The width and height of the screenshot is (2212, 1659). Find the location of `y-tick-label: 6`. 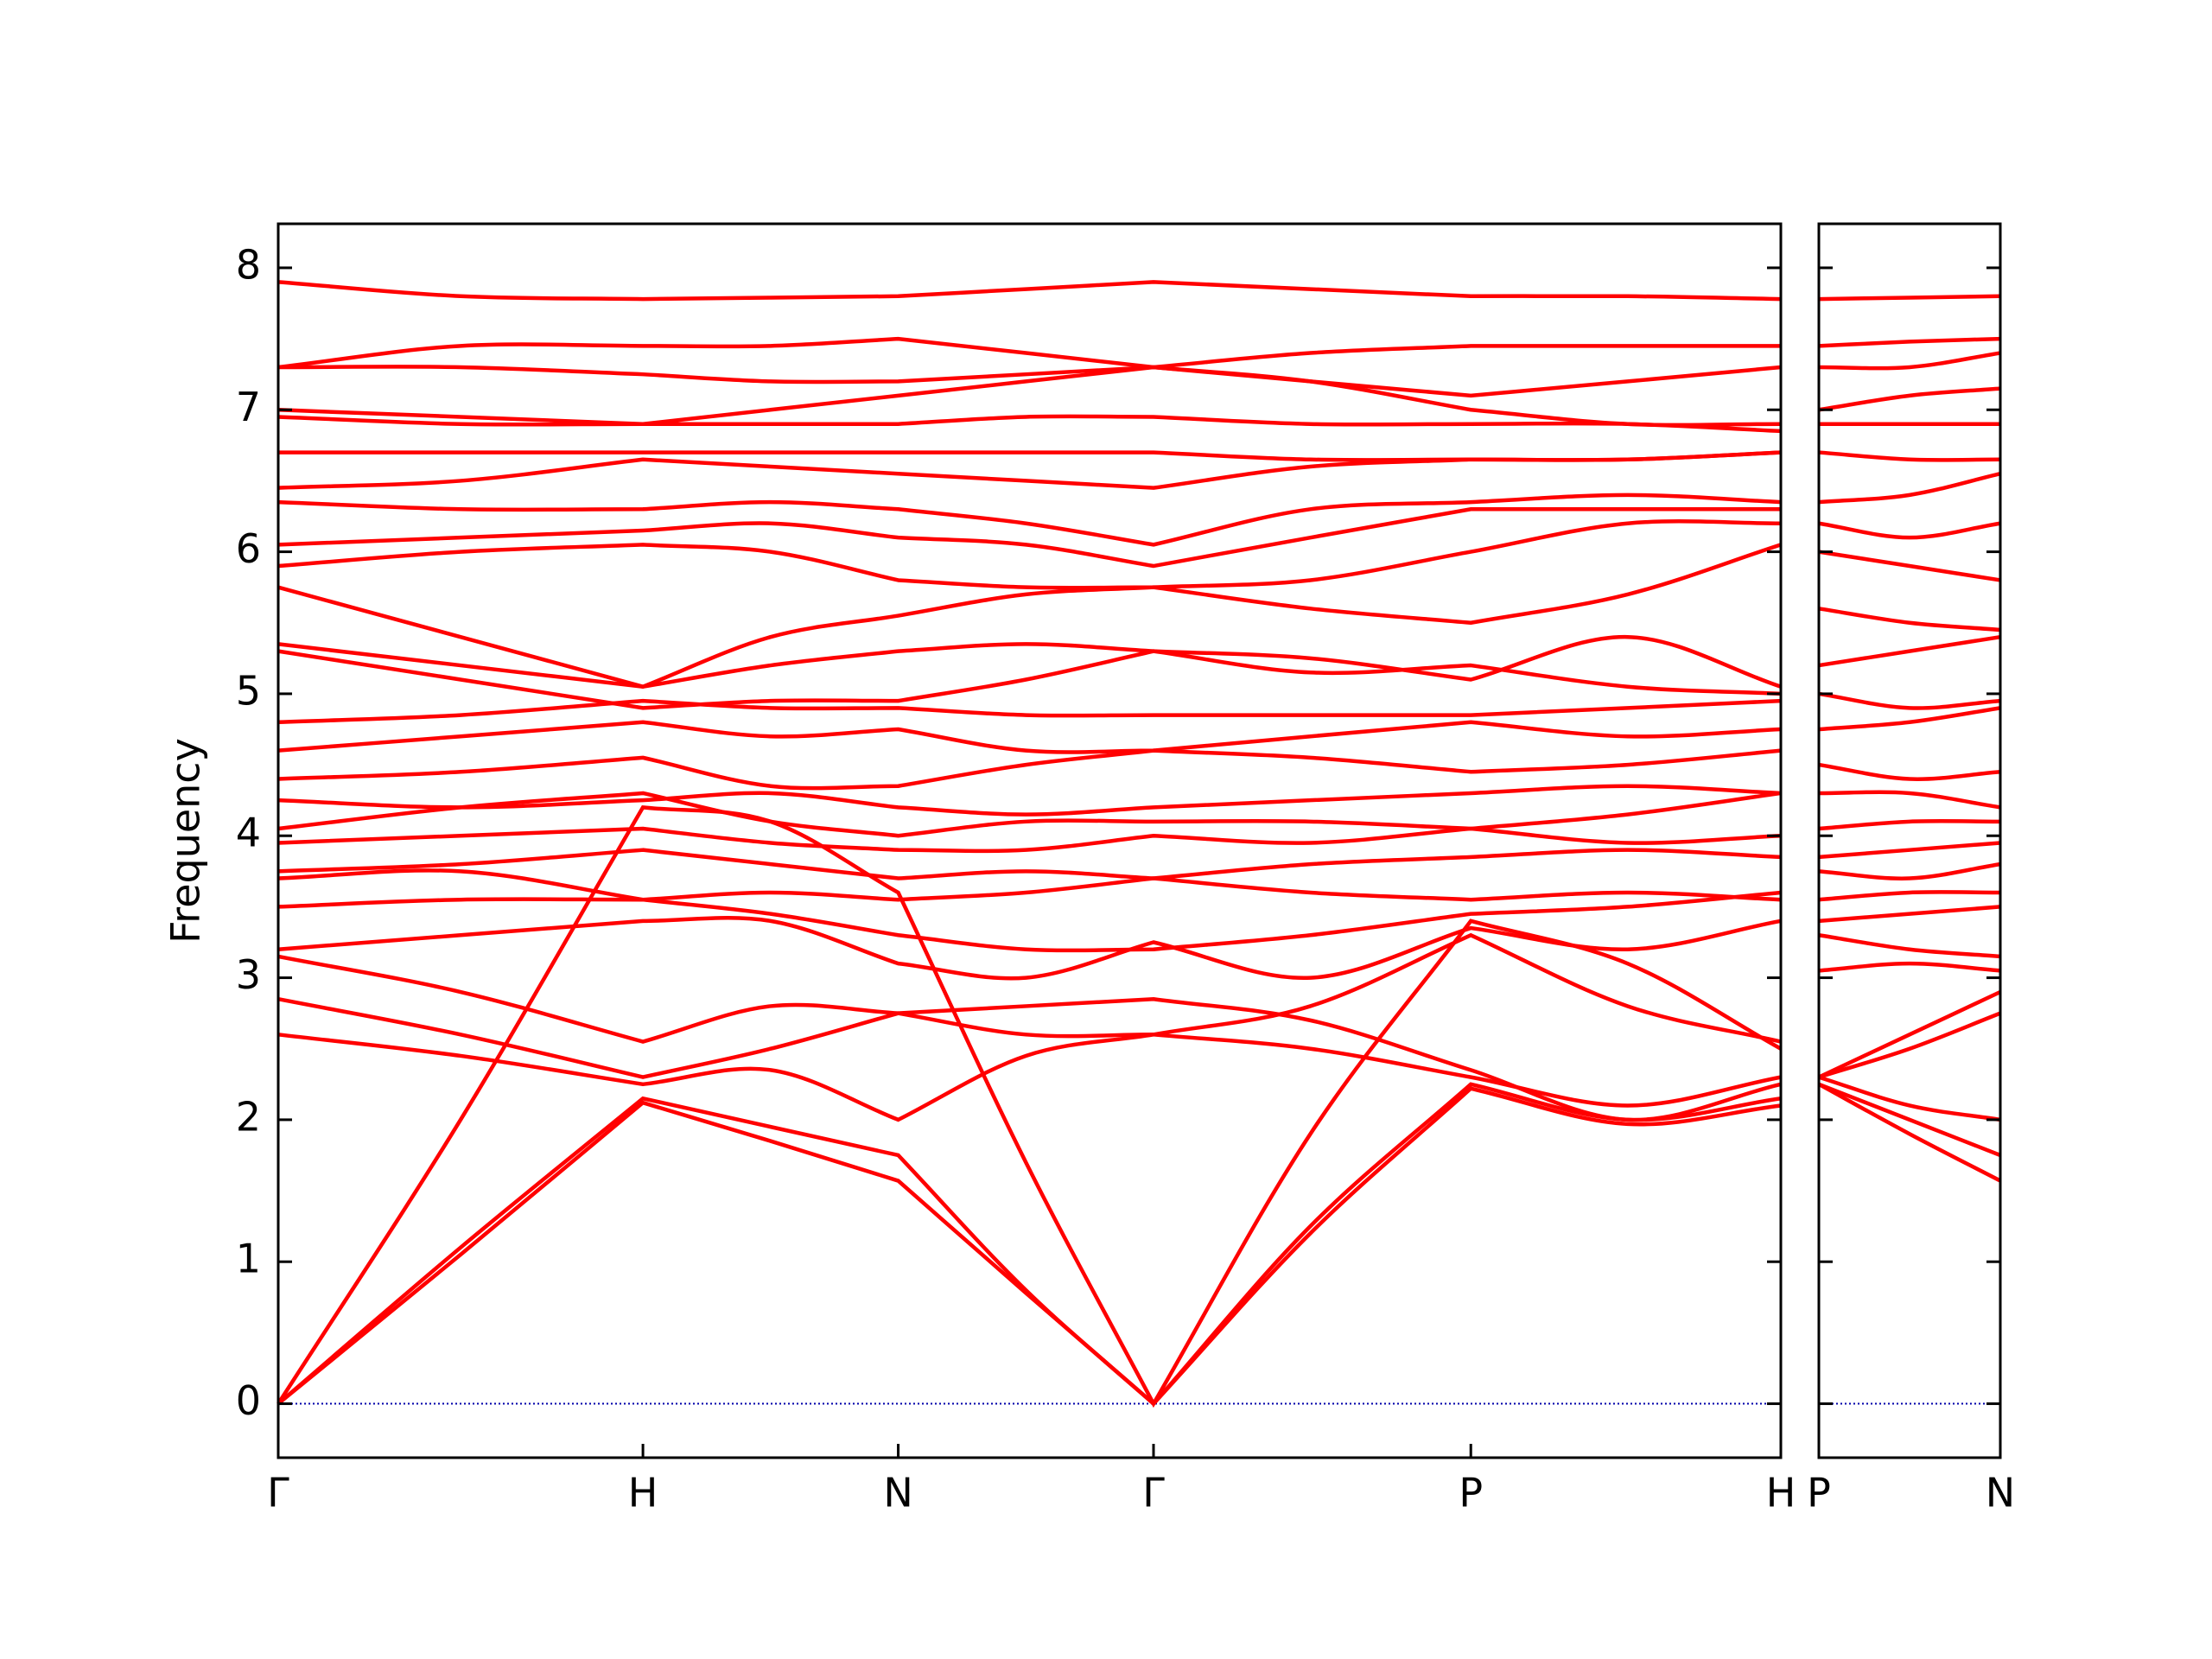

y-tick-label: 6 is located at coordinates (248, 548).